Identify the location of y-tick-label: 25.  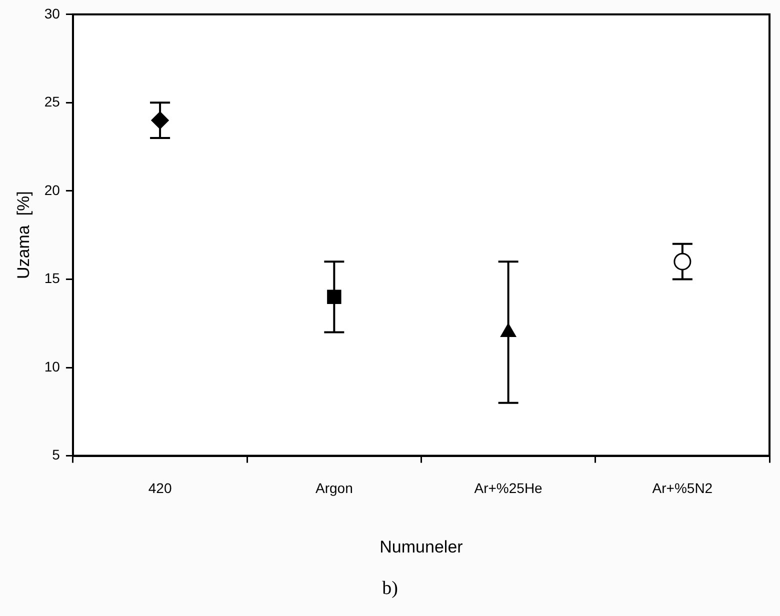
(52, 102).